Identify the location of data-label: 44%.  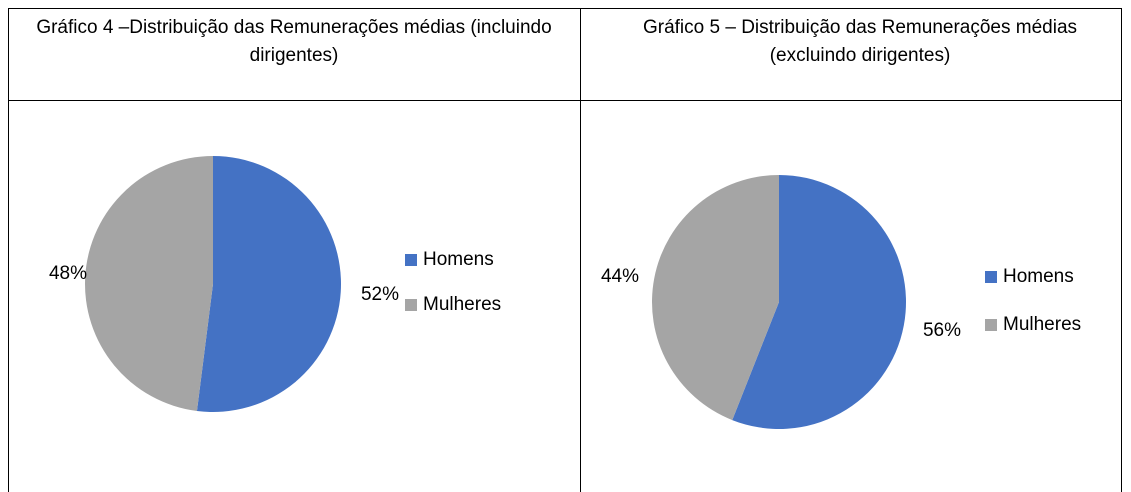
(620, 276).